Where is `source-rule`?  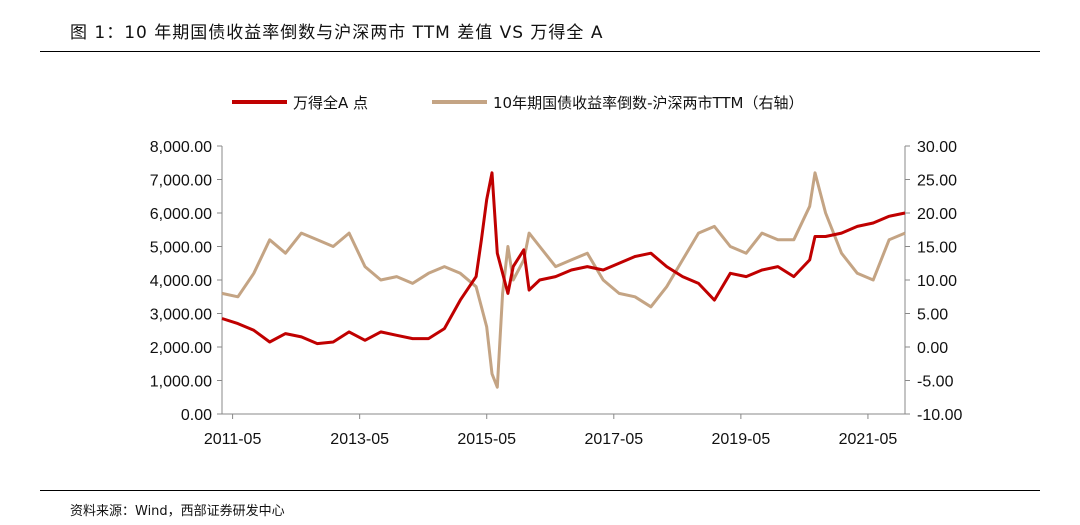 source-rule is located at coordinates (540, 490).